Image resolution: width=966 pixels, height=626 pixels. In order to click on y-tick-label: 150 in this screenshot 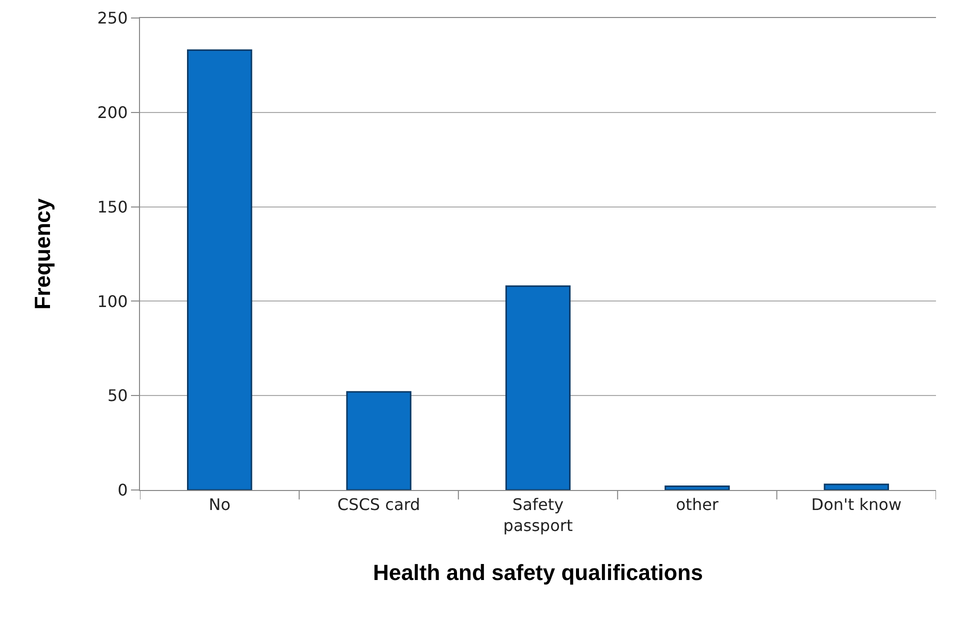, I will do `click(112, 206)`.